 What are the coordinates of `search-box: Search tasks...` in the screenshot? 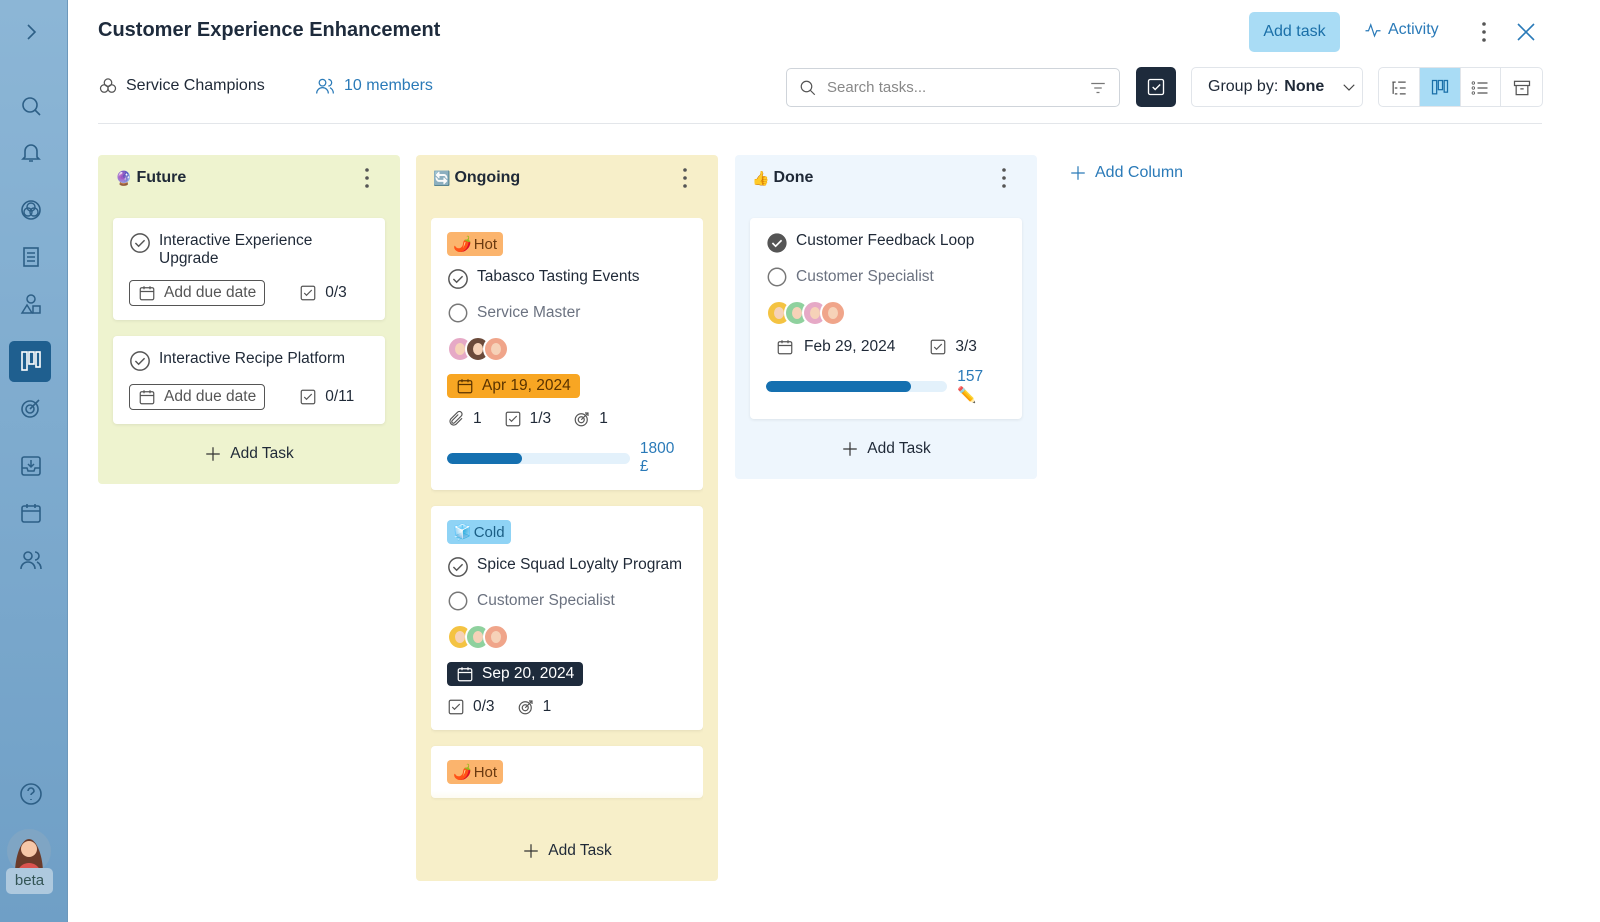 It's located at (953, 87).